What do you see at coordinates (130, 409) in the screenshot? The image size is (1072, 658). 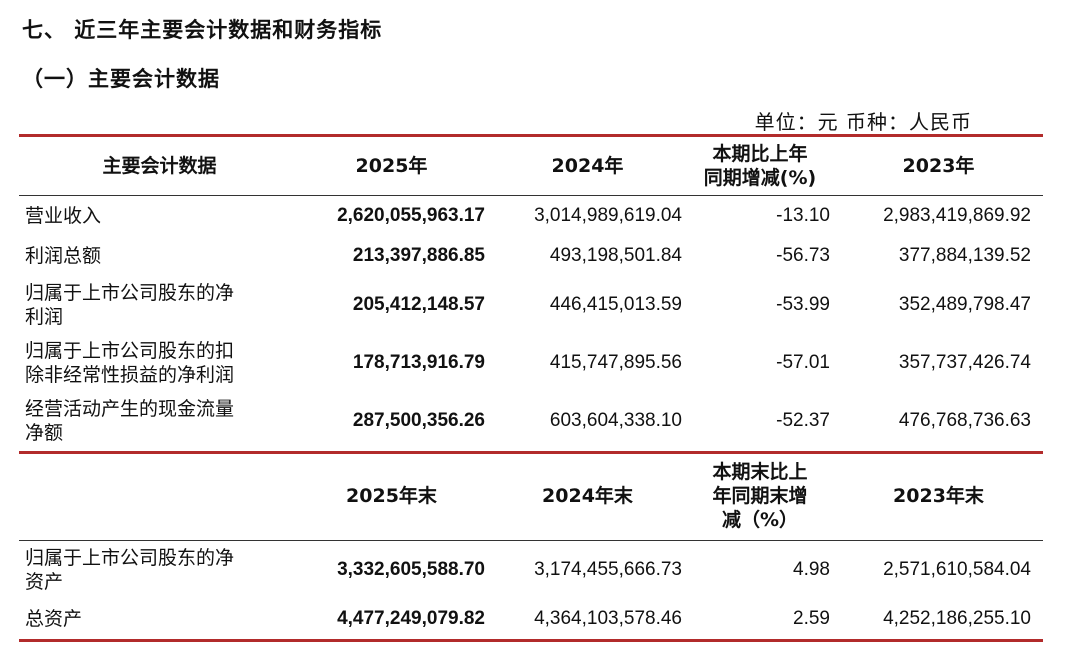 I see `row-label-line1: 经营活动产生的现金流量` at bounding box center [130, 409].